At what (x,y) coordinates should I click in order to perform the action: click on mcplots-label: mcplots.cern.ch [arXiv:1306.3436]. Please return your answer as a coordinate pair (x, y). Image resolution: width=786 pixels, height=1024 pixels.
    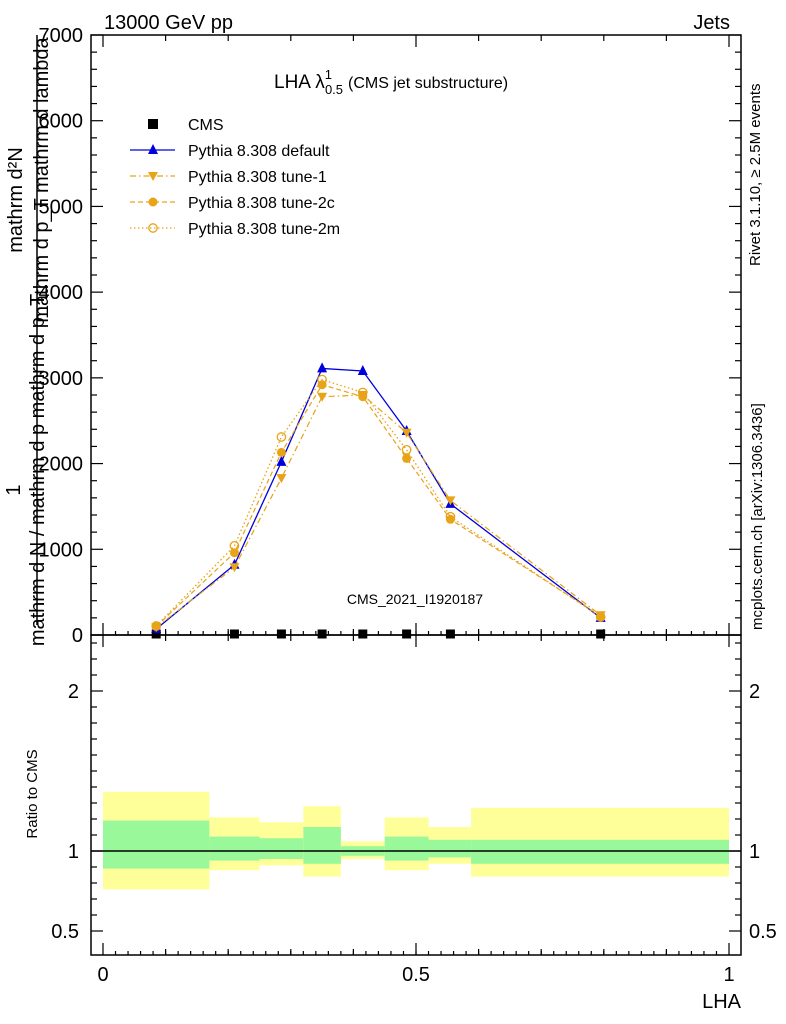
    Looking at the image, I should click on (757, 516).